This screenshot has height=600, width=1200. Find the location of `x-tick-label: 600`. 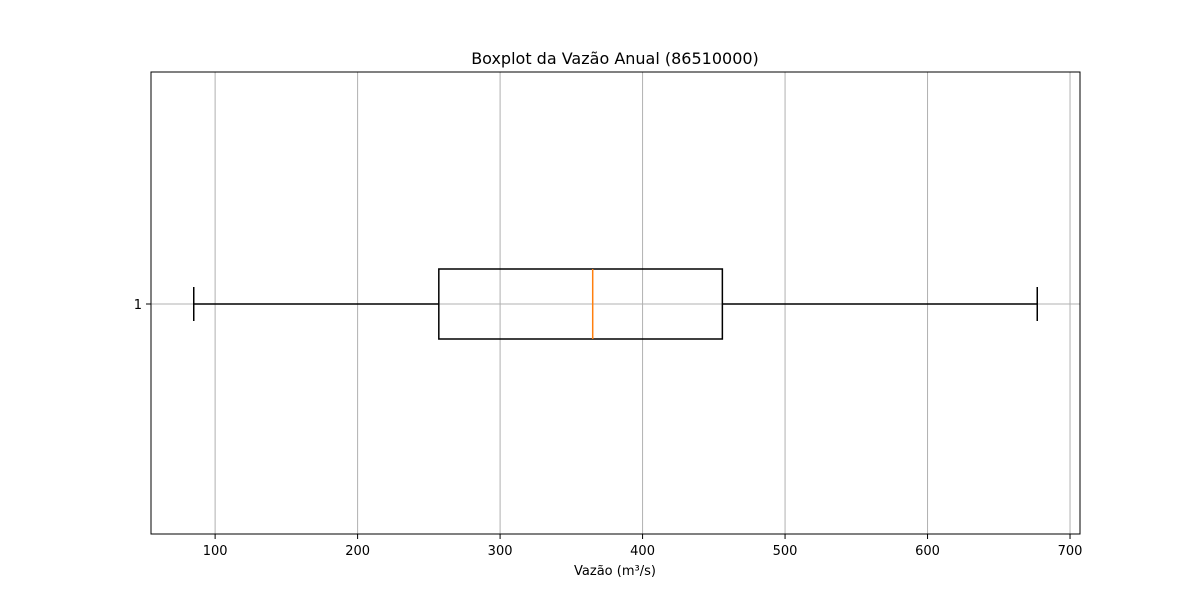

x-tick-label: 600 is located at coordinates (927, 551).